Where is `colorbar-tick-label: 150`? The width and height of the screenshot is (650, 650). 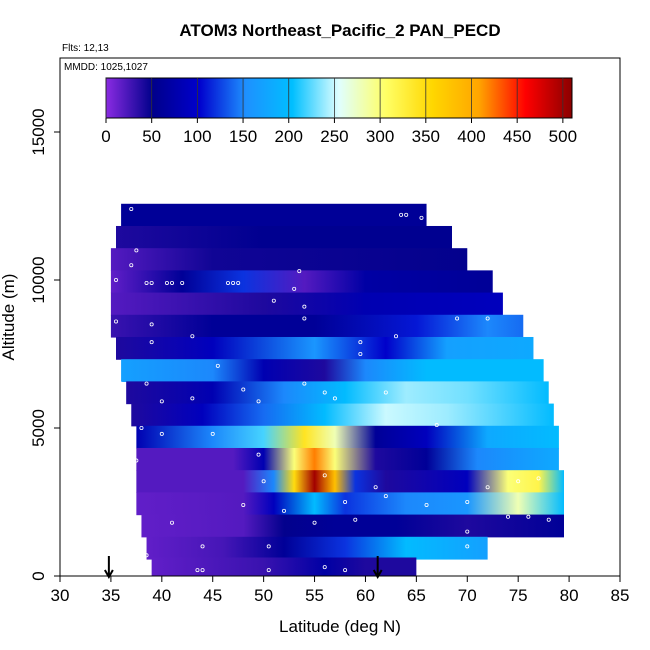
colorbar-tick-label: 150 is located at coordinates (243, 136).